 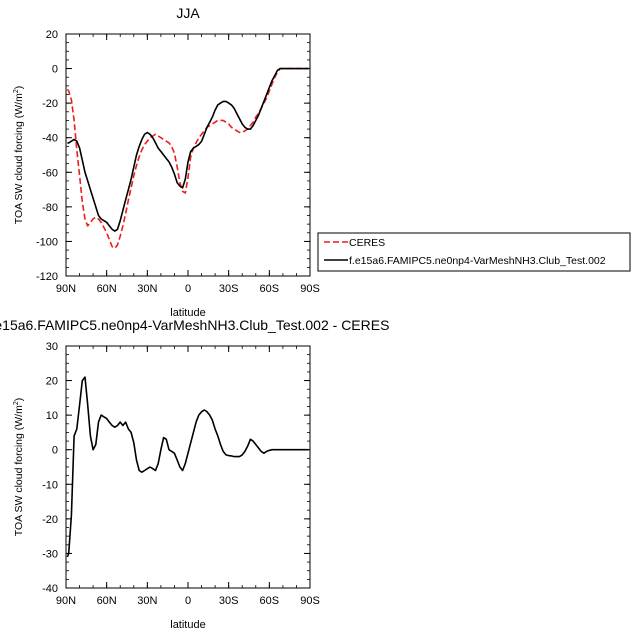 I want to click on top-x-tick-label: 60N, so click(x=107, y=289).